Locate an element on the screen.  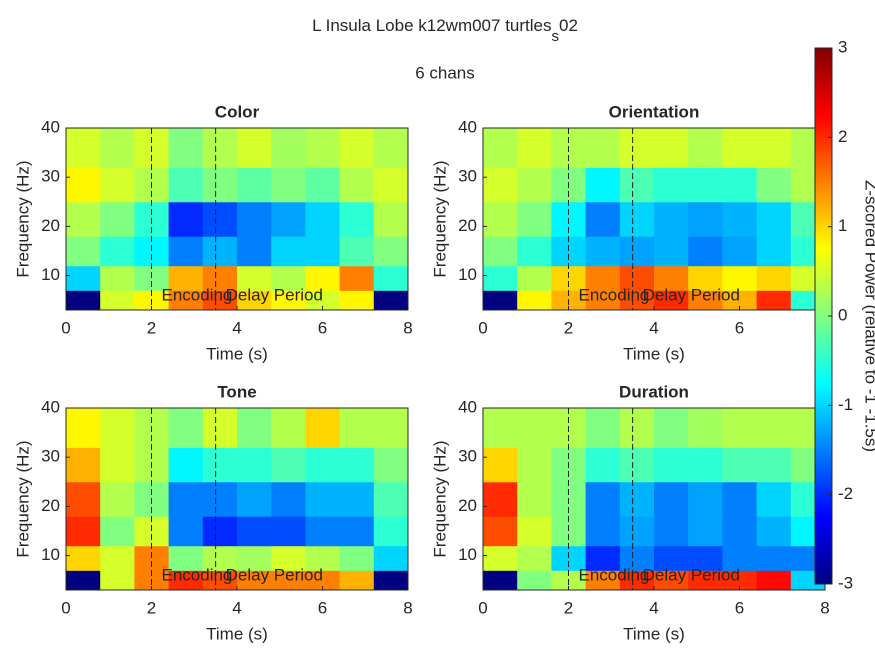
title-tail: 02 is located at coordinates (568, 25).